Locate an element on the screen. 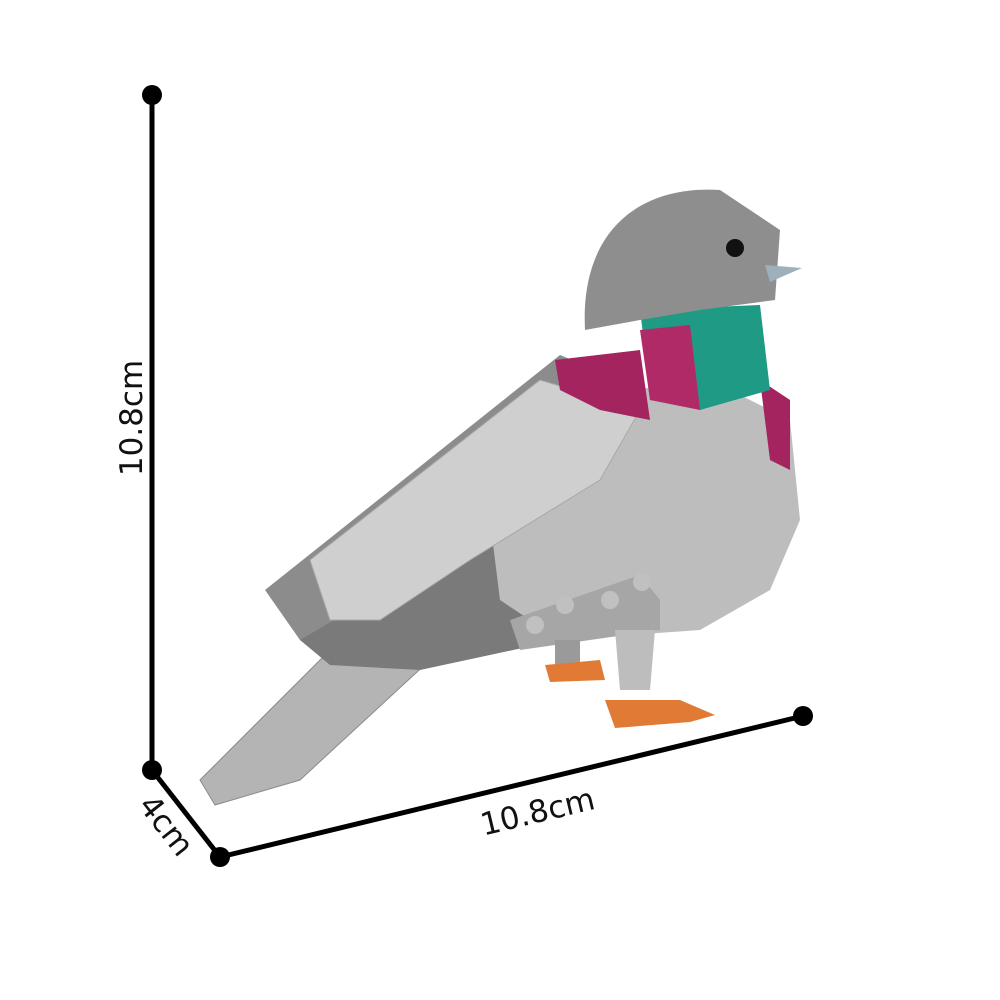 Image resolution: width=1000 pixels, height=1000 pixels. eye is located at coordinates (735, 248).